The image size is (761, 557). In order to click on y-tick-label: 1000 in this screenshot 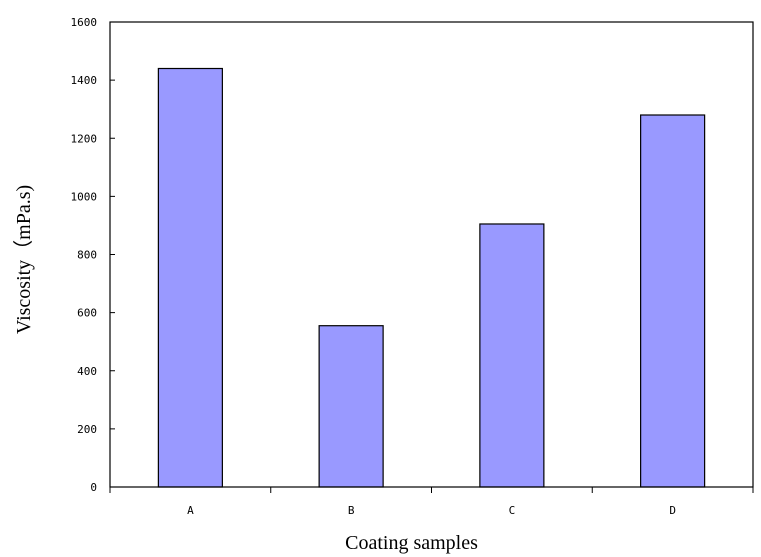, I will do `click(84, 196)`.